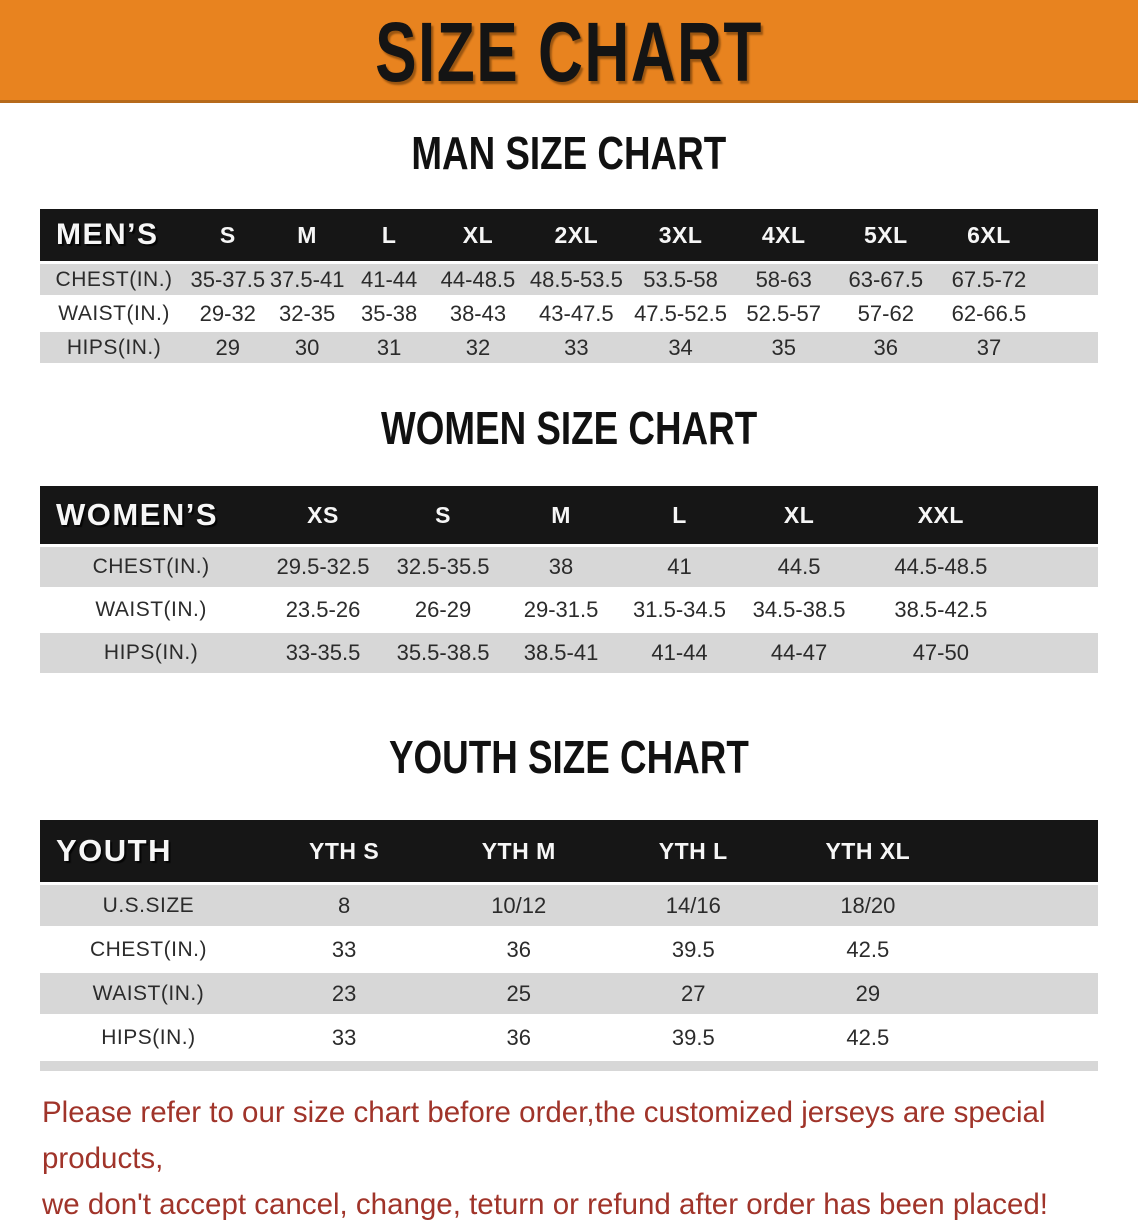 The height and width of the screenshot is (1228, 1138). Describe the element at coordinates (569, 1066) in the screenshot. I see `table-footer-strip` at that location.